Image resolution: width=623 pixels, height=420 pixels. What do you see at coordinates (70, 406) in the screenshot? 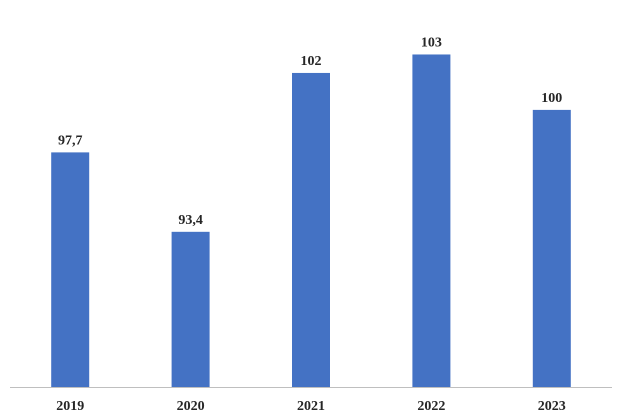
I see `x-tick-label-2019: 2019` at bounding box center [70, 406].